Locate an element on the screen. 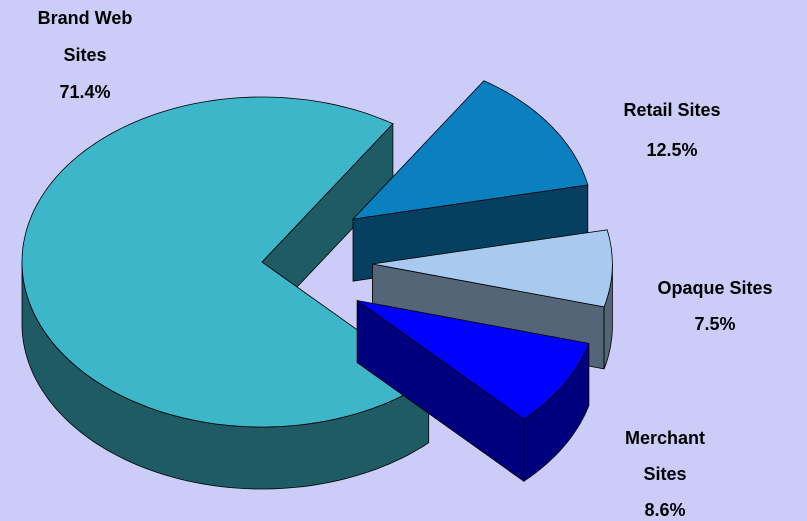 This screenshot has width=807, height=521. slice-label: Merchant Sites 8.6% is located at coordinates (665, 470).